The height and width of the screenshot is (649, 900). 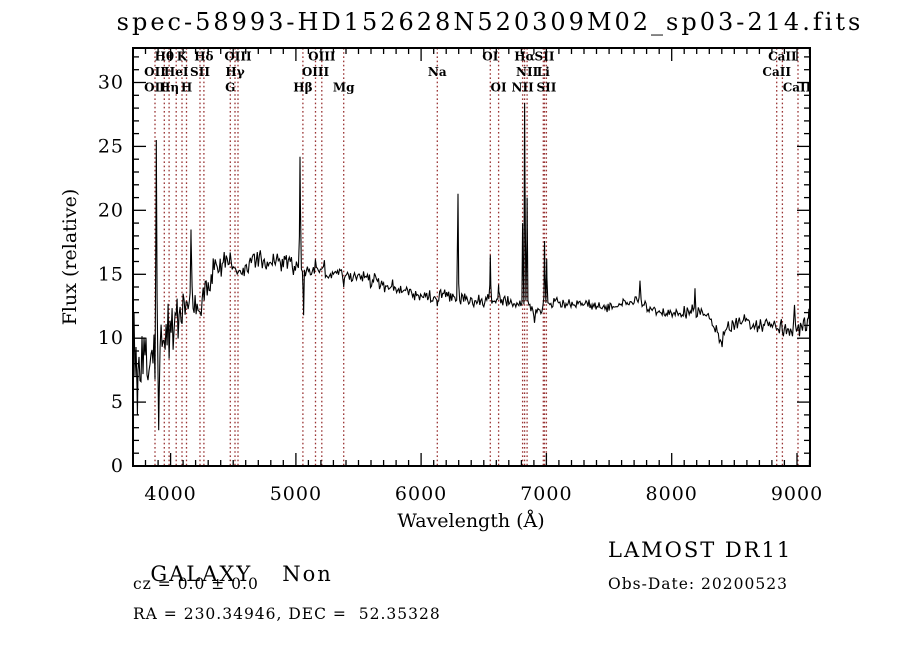 I want to click on class-label: GALAXY, so click(x=201, y=574).